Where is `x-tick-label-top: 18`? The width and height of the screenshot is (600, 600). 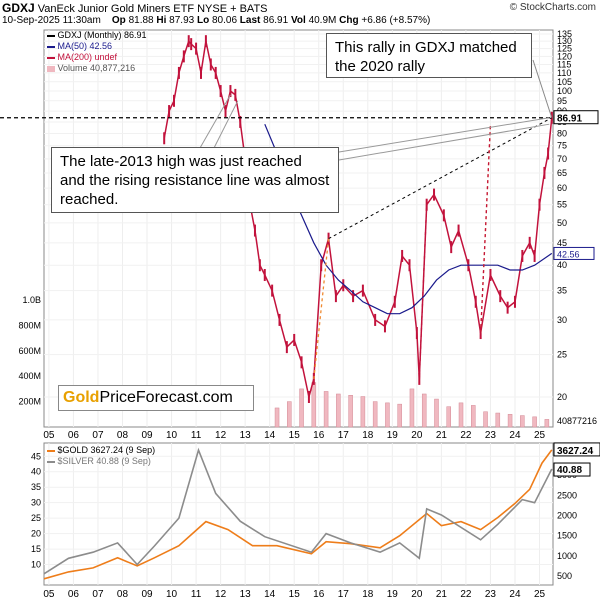 x-tick-label-top: 18 is located at coordinates (368, 435).